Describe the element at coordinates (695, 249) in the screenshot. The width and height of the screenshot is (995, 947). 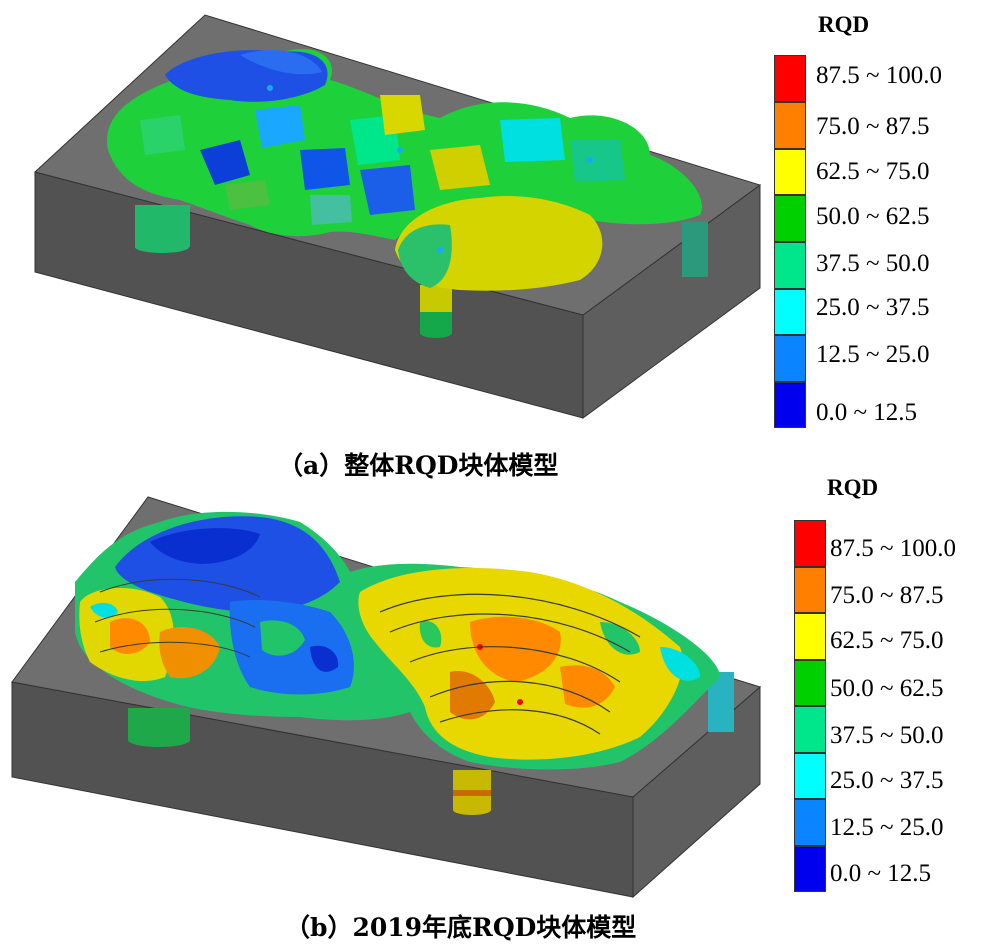
I see `drill-cylinder-right` at that location.